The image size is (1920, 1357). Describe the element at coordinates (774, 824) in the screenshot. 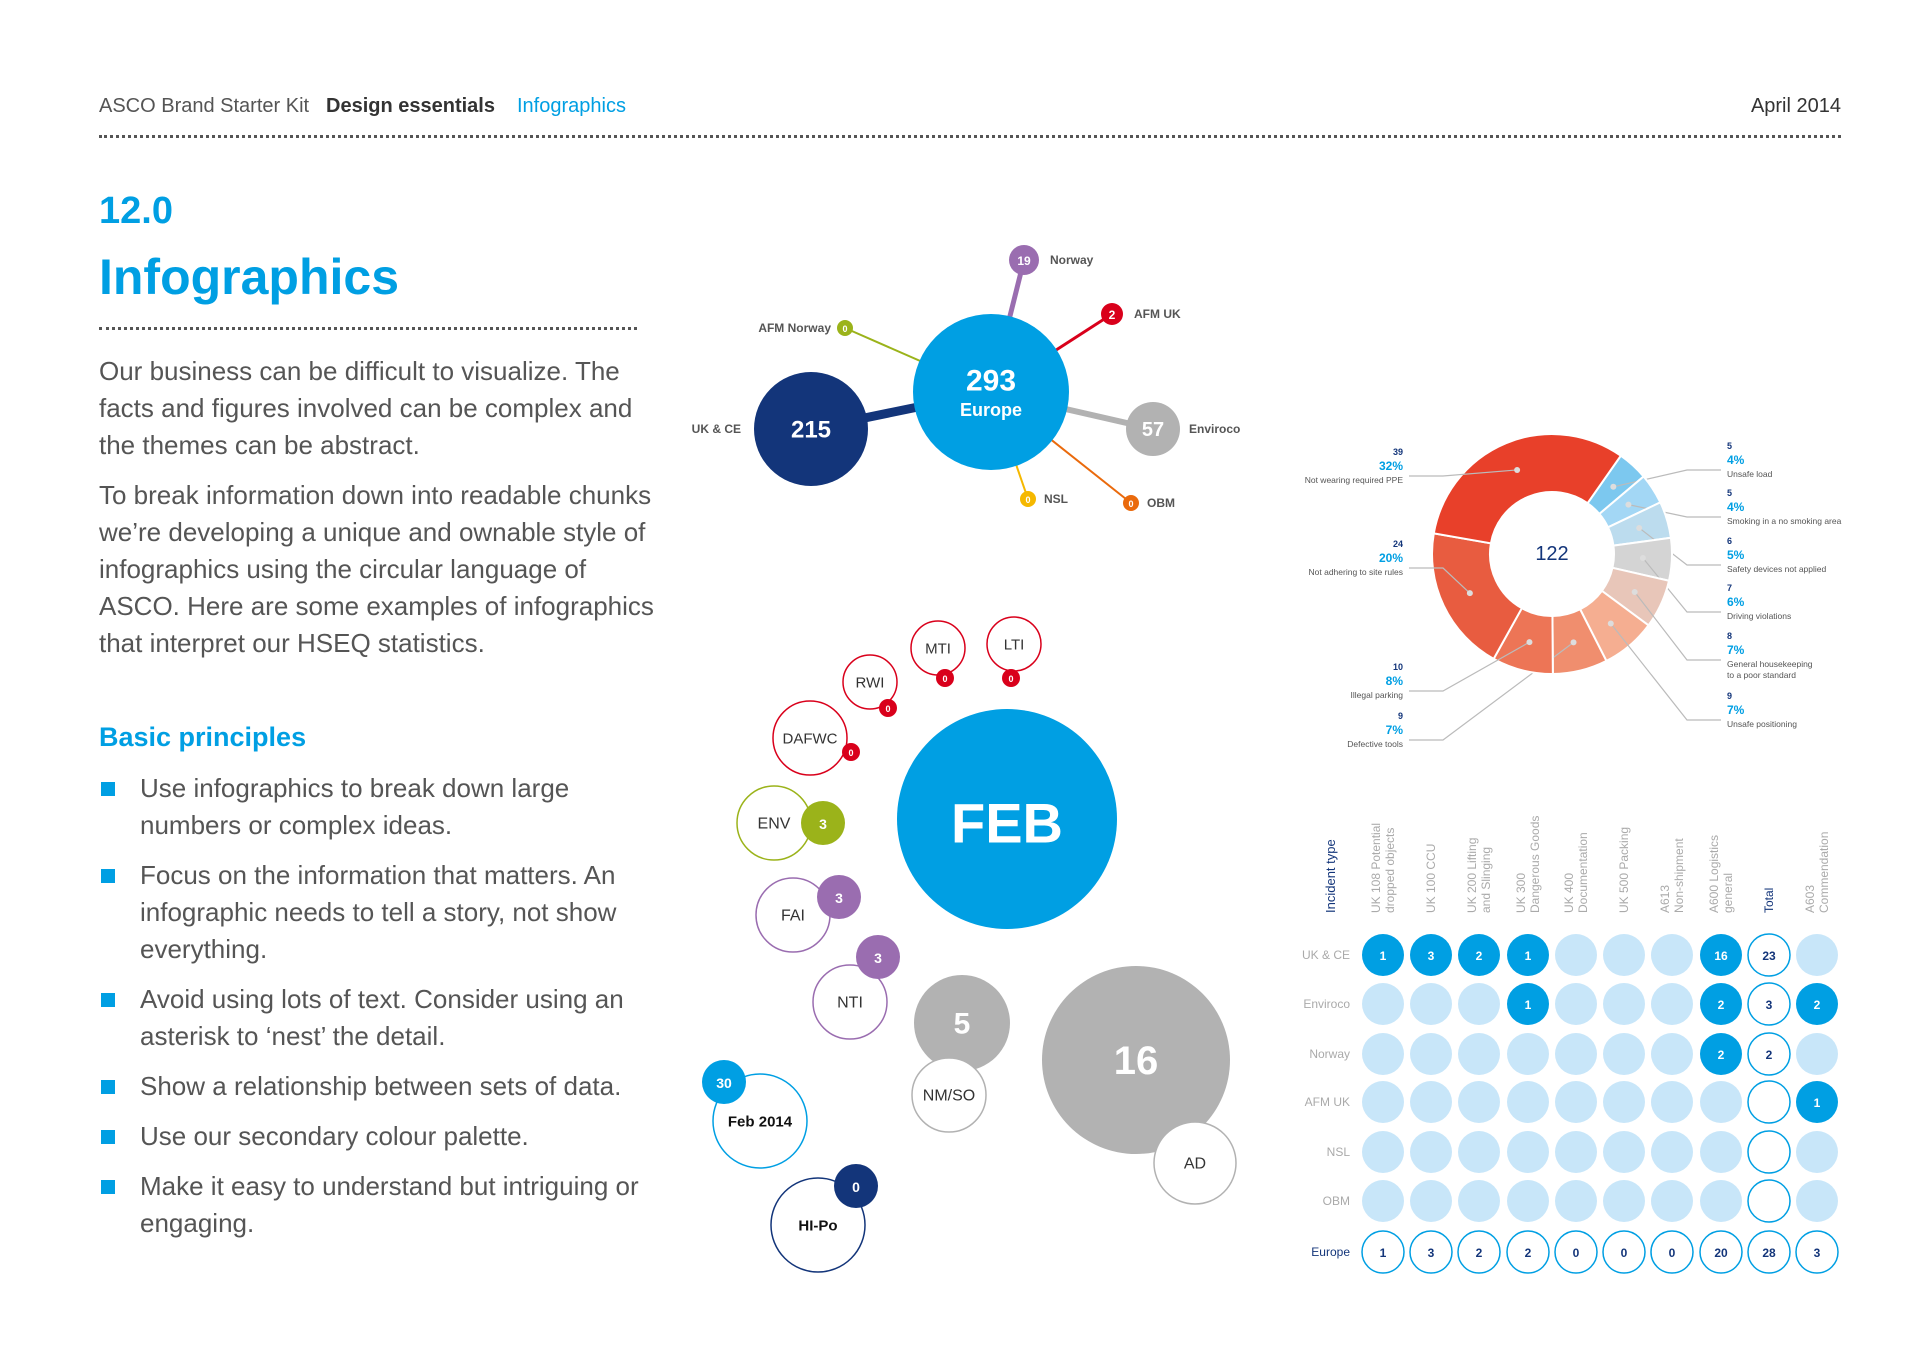

I see `cluster-label: ENV` at that location.